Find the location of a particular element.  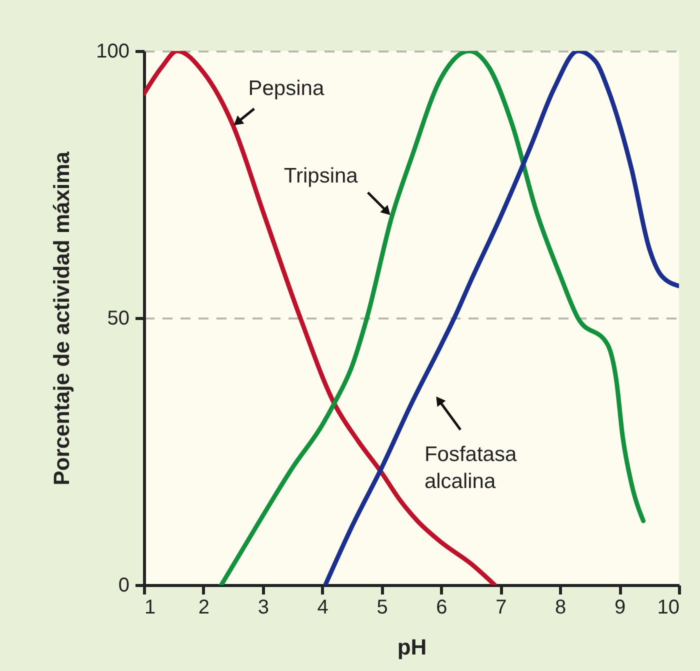

x-tick-label: 9 is located at coordinates (620, 607).